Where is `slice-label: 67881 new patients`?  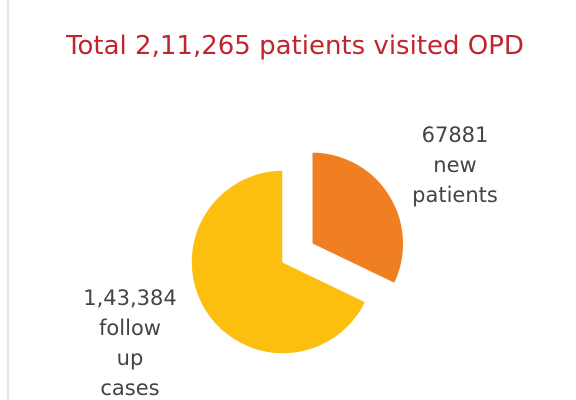
slice-label: 67881 new patients is located at coordinates (455, 165).